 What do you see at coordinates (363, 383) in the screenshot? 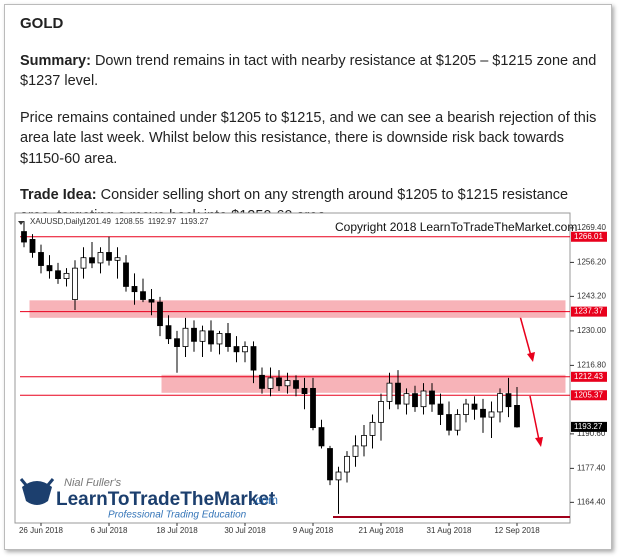
I see `resistance-zone` at bounding box center [363, 383].